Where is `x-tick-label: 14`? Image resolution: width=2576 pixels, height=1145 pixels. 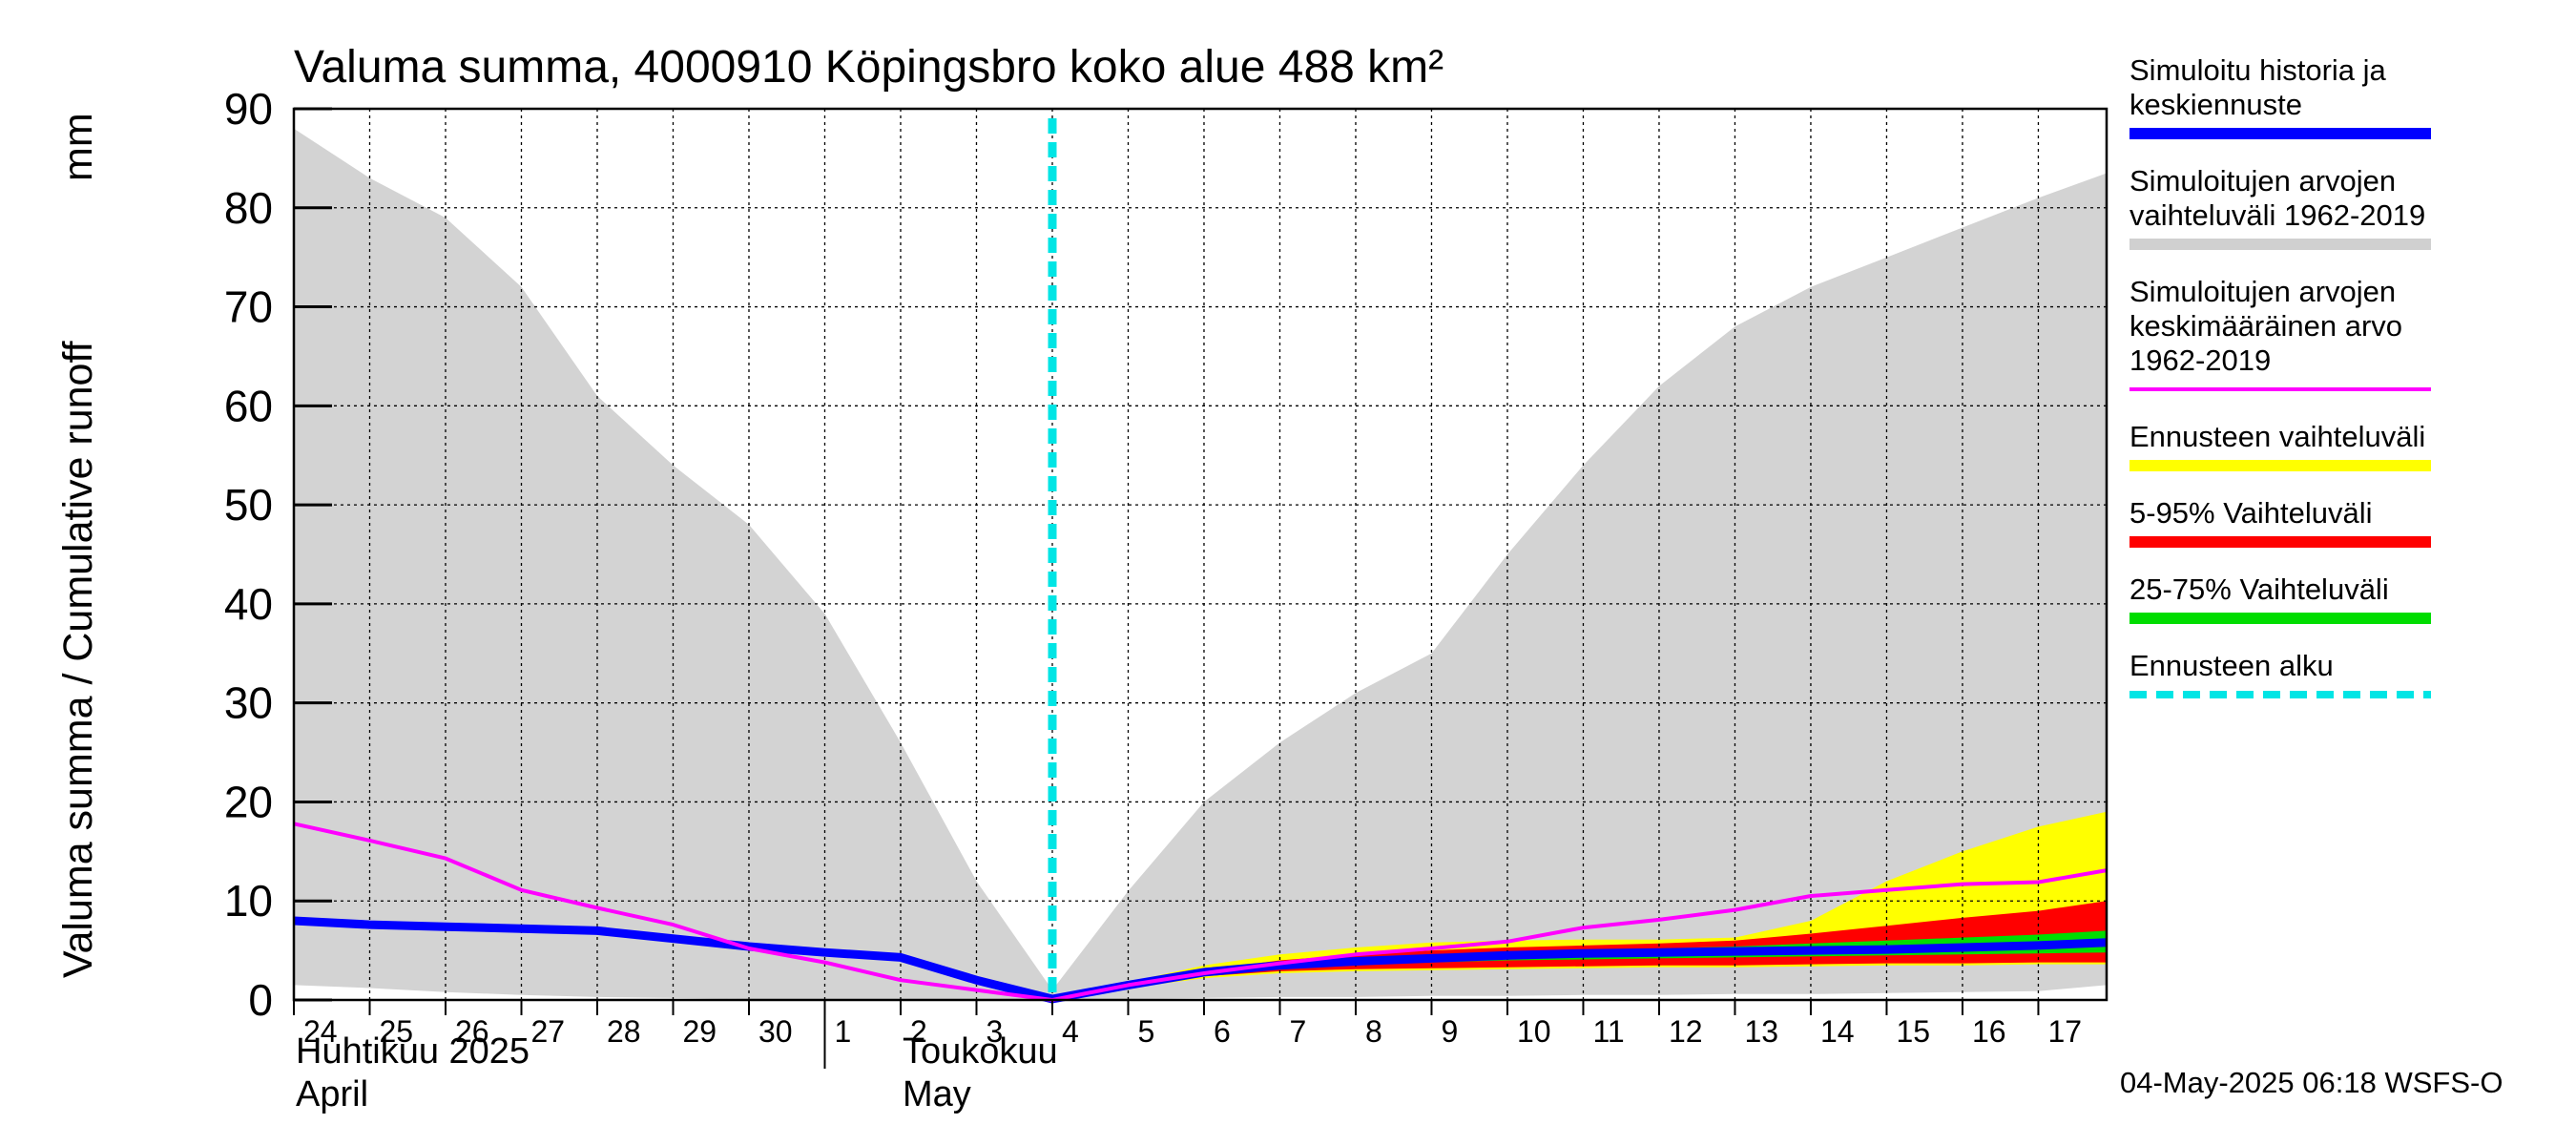 x-tick-label: 14 is located at coordinates (1837, 1031).